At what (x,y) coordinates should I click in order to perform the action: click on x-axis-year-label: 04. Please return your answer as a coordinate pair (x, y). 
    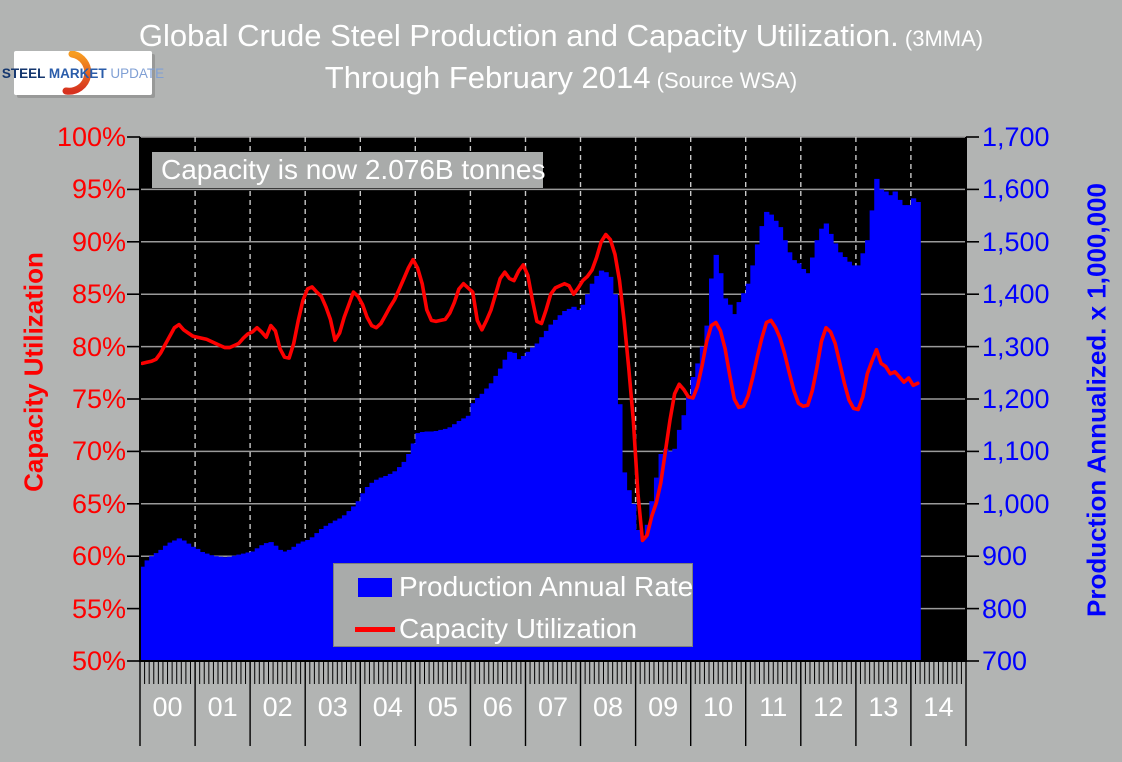
    Looking at the image, I should click on (387, 707).